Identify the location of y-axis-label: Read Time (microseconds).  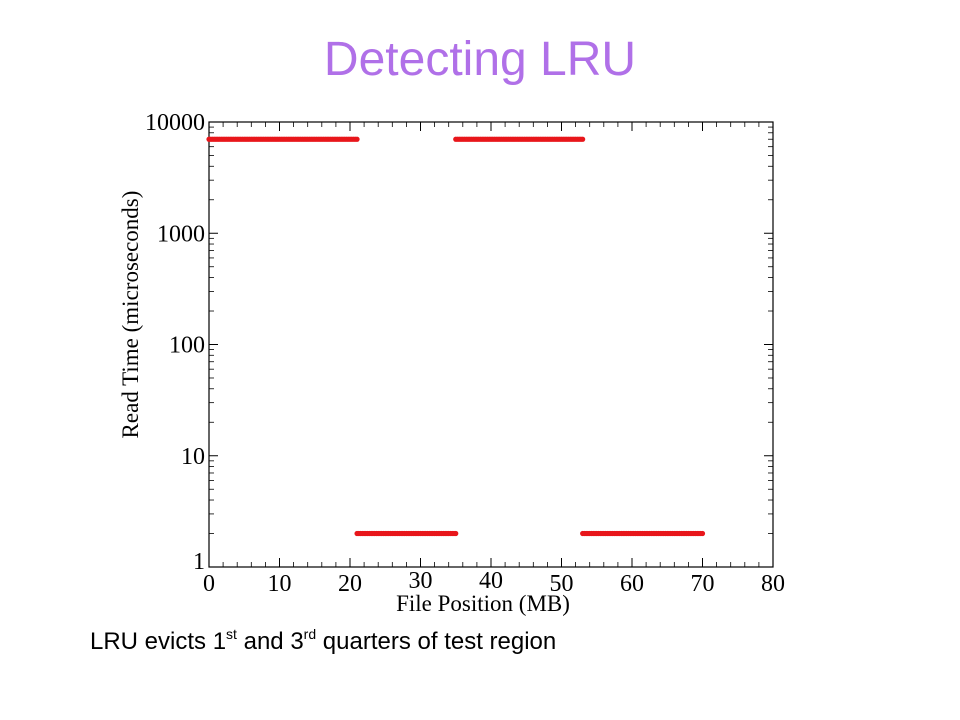
(130, 315).